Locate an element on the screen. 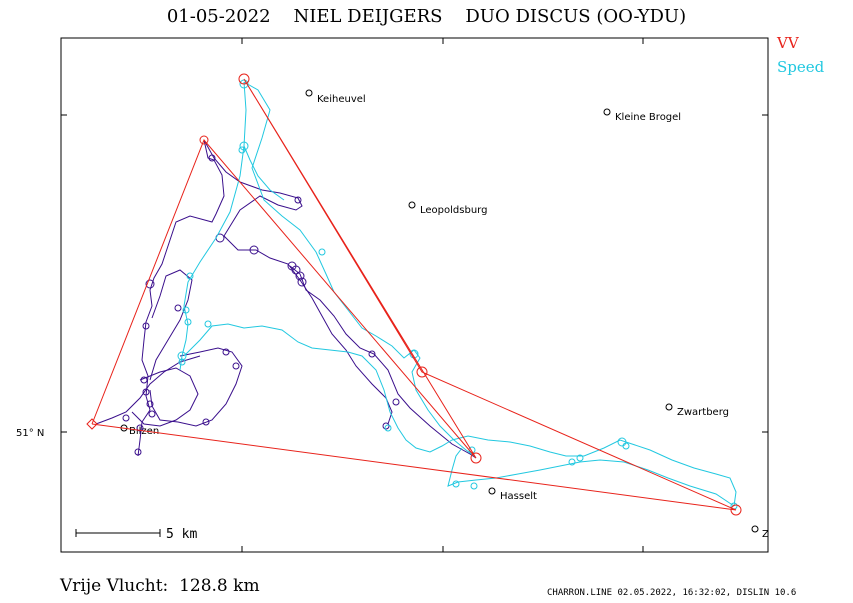 This screenshot has width=853, height=603. town-keiheuvel: Keiheuvel is located at coordinates (335, 97).